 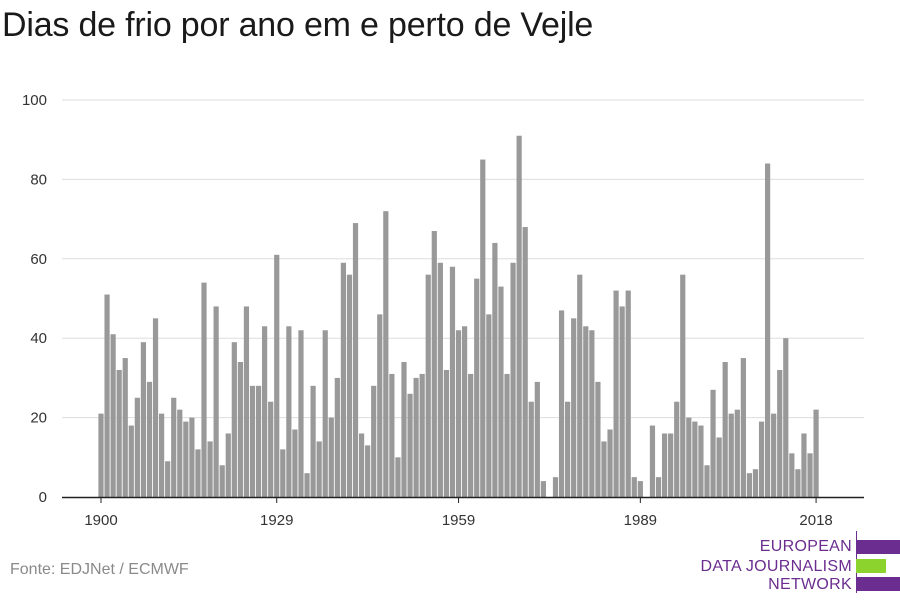 What do you see at coordinates (198, 473) in the screenshot?
I see `bar-1916` at bounding box center [198, 473].